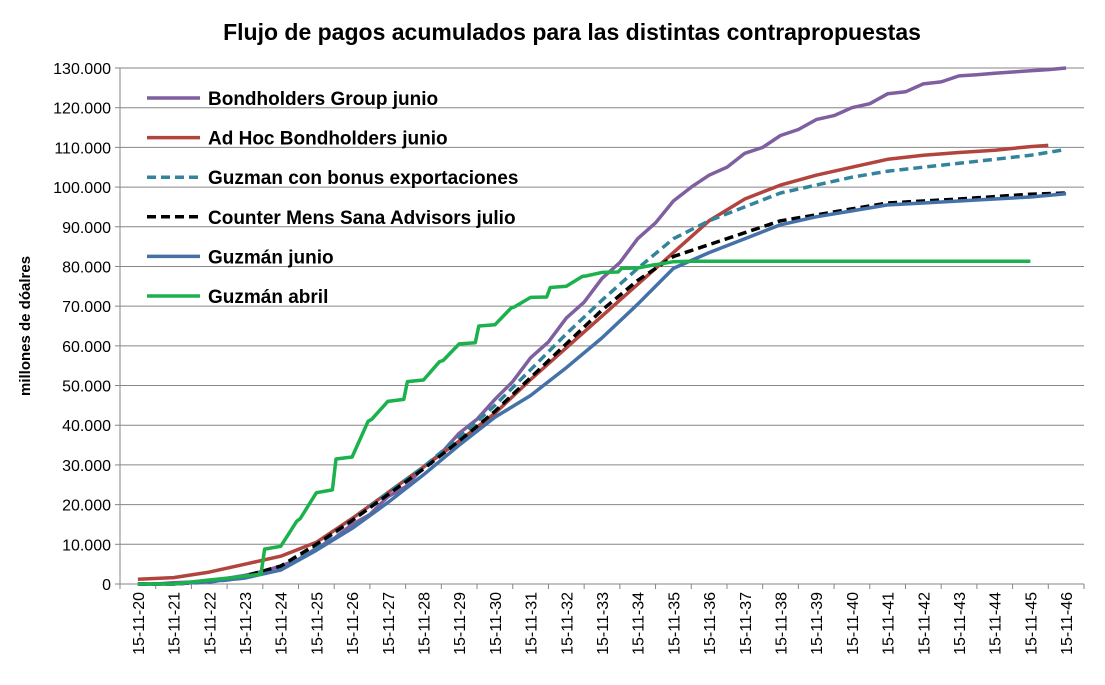  Describe the element at coordinates (853, 623) in the screenshot. I see `x-tick-label: 15-11-40` at that location.